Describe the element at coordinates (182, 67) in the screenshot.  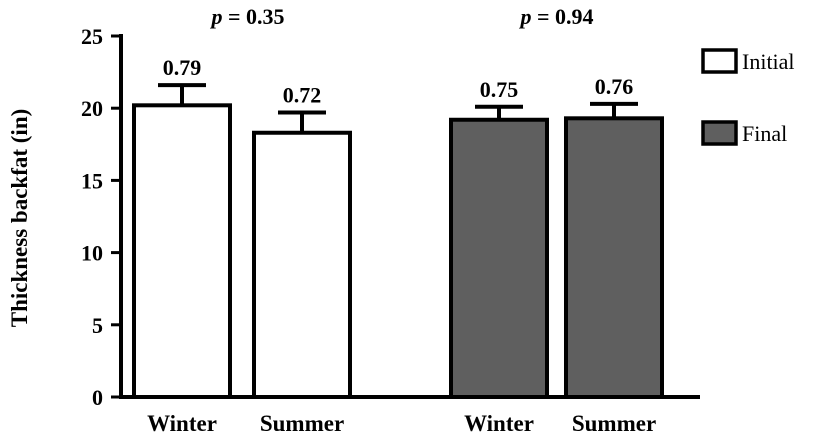
I see `bar-data-label: 0.79` at that location.